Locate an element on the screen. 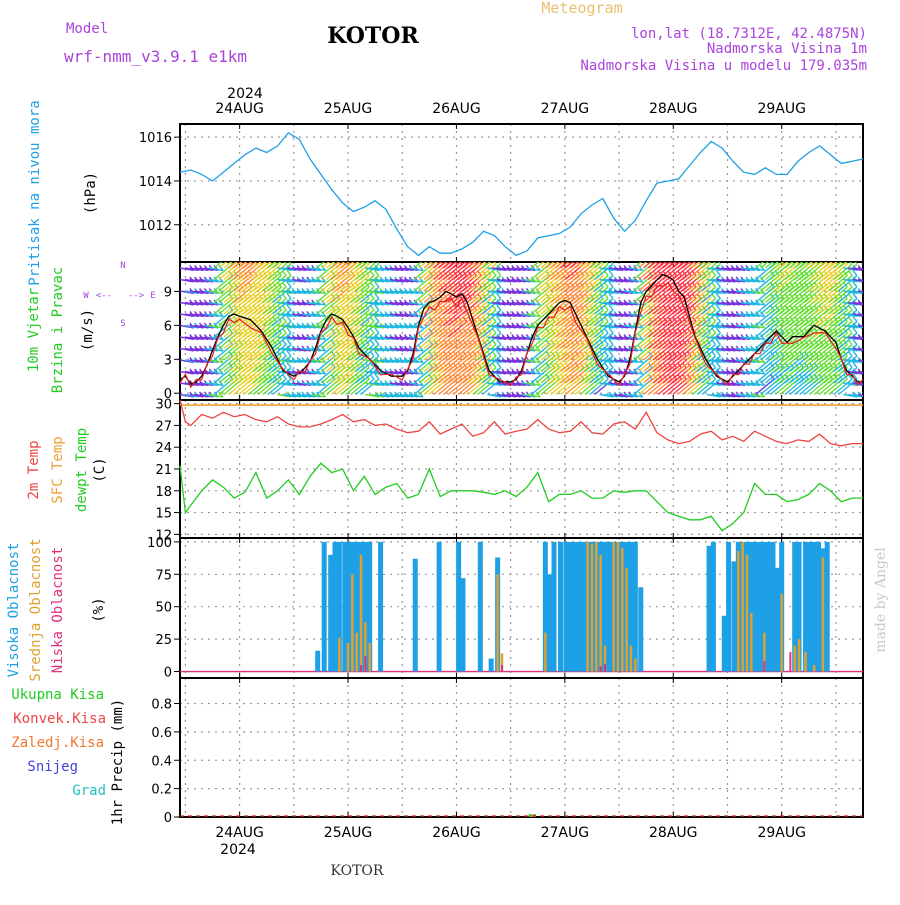  compass-label: S is located at coordinates (122, 324).